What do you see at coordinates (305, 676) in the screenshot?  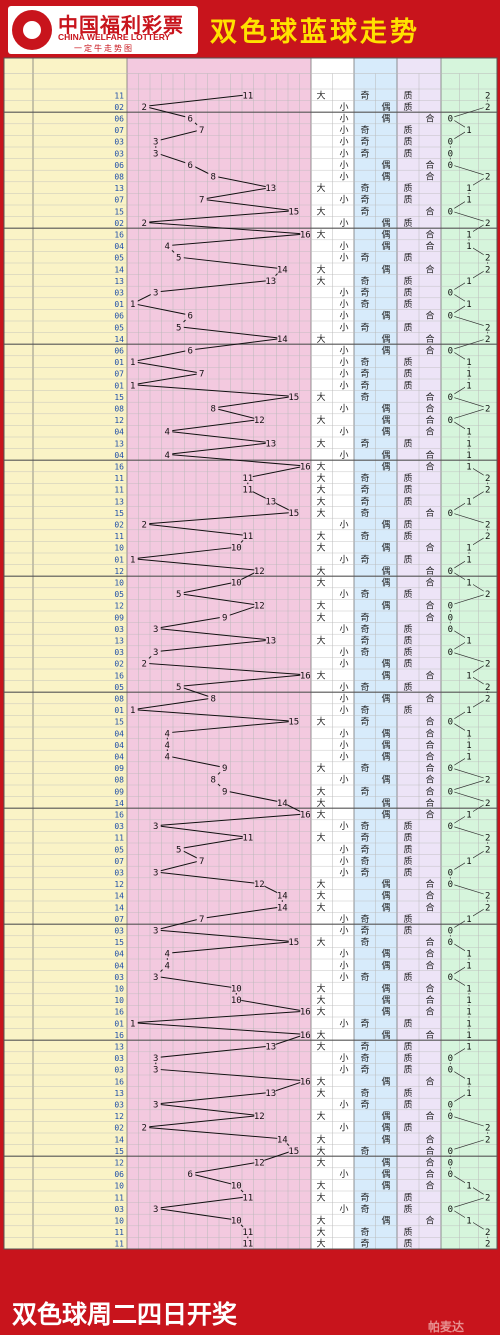 I see `blue-point-label: 16` at bounding box center [305, 676].